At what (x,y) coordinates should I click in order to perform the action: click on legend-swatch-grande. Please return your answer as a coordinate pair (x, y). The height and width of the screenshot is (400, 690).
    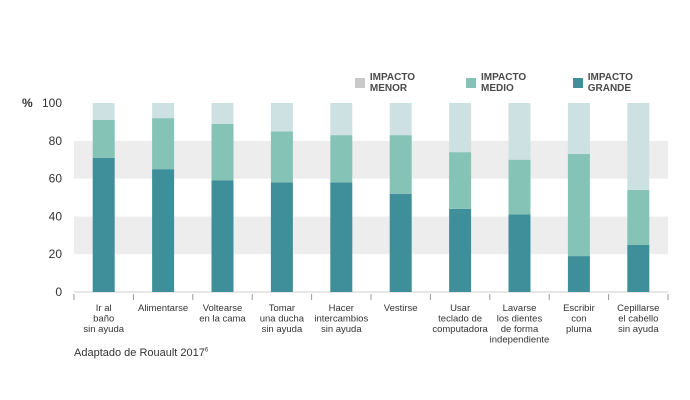
    Looking at the image, I should click on (577, 83).